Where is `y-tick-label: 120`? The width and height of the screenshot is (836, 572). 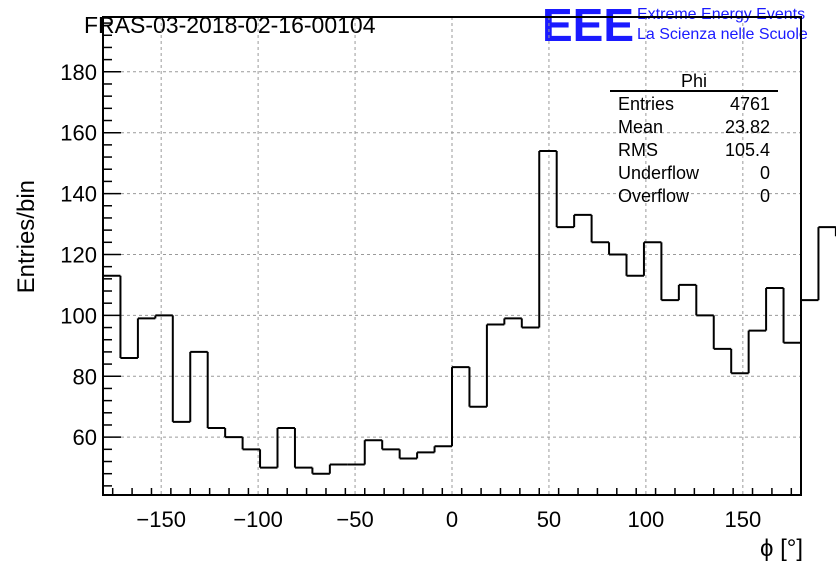
y-tick-label: 120 is located at coordinates (78, 254).